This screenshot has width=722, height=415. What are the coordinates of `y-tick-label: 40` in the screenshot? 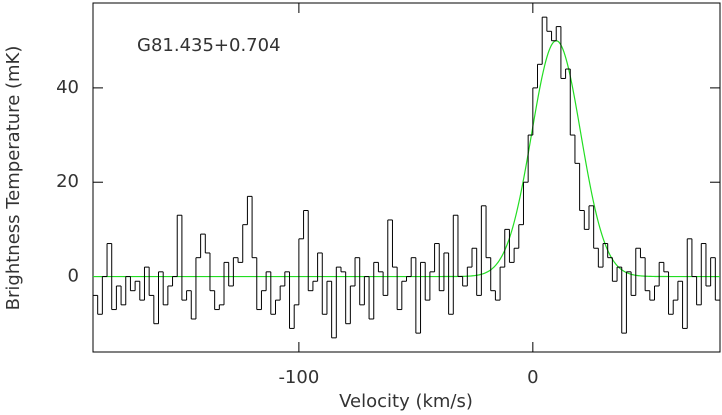 It's located at (67, 87).